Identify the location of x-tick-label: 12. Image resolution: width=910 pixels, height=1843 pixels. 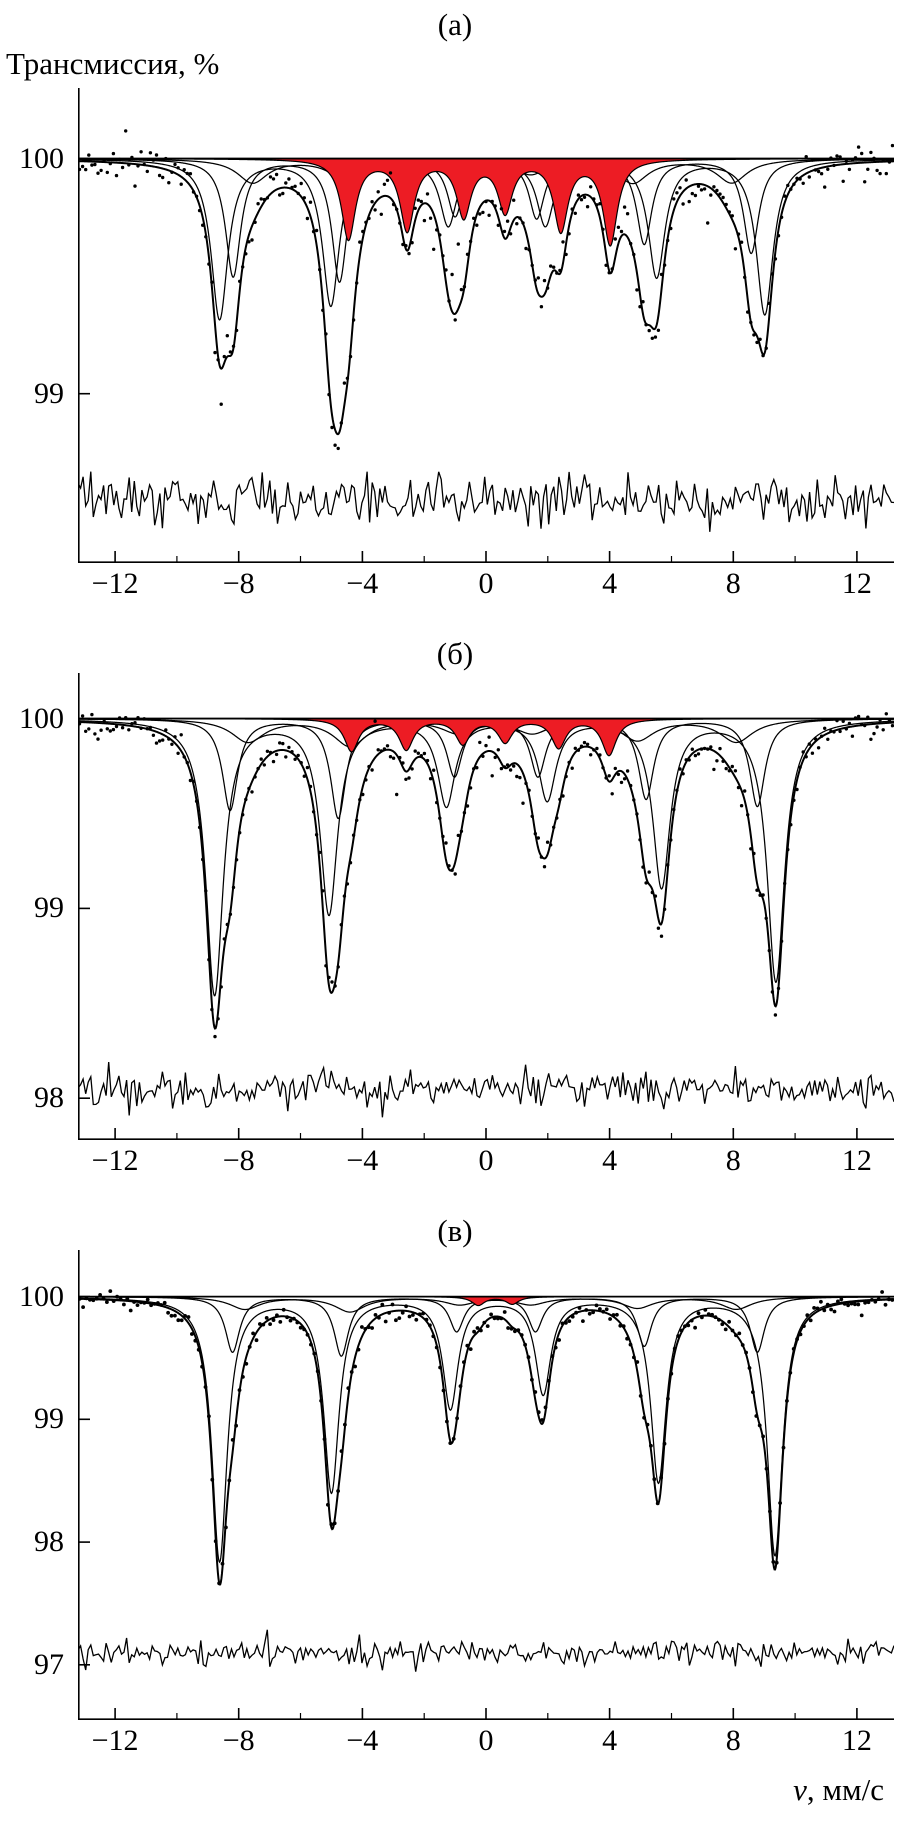
(856, 583).